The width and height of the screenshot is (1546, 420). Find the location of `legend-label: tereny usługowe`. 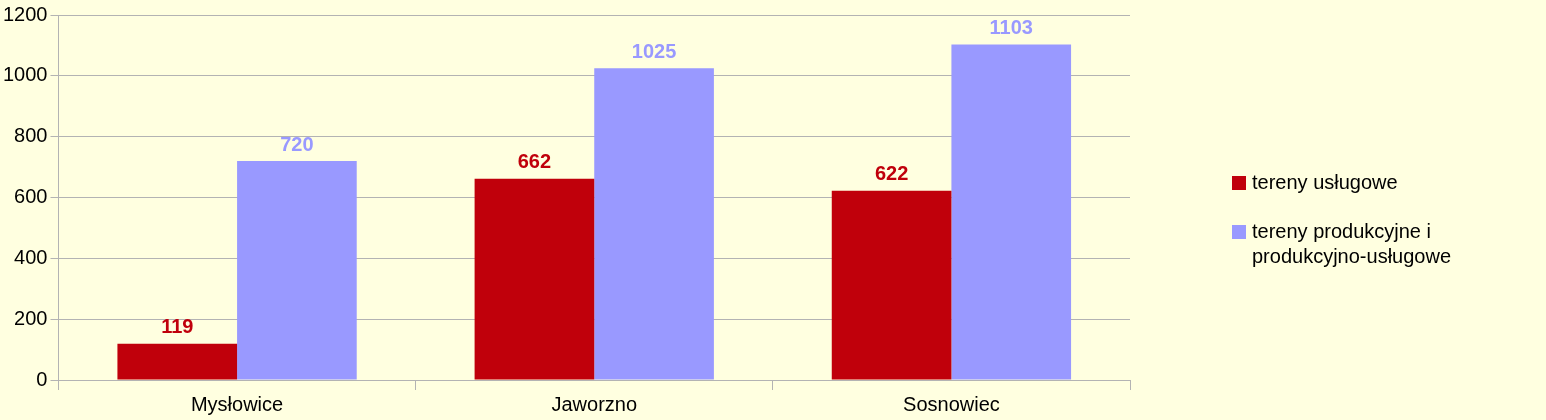

legend-label: tereny usługowe is located at coordinates (1325, 182).